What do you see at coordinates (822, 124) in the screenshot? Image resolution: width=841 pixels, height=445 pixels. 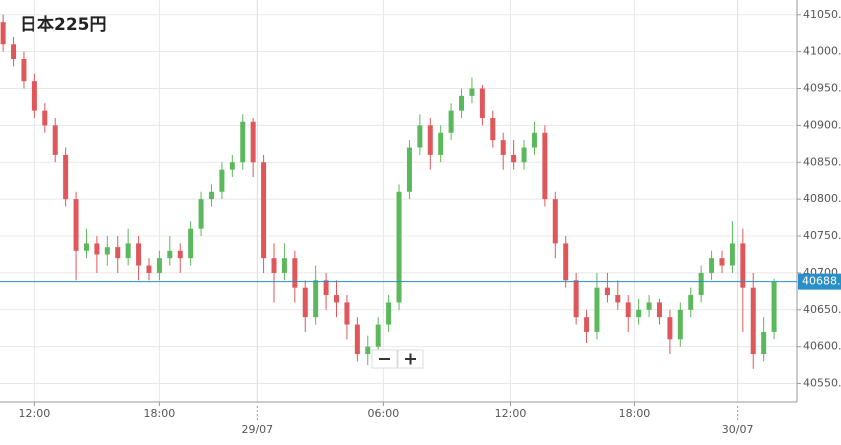 I see `y-tick-label: 40900.0` at bounding box center [822, 124].